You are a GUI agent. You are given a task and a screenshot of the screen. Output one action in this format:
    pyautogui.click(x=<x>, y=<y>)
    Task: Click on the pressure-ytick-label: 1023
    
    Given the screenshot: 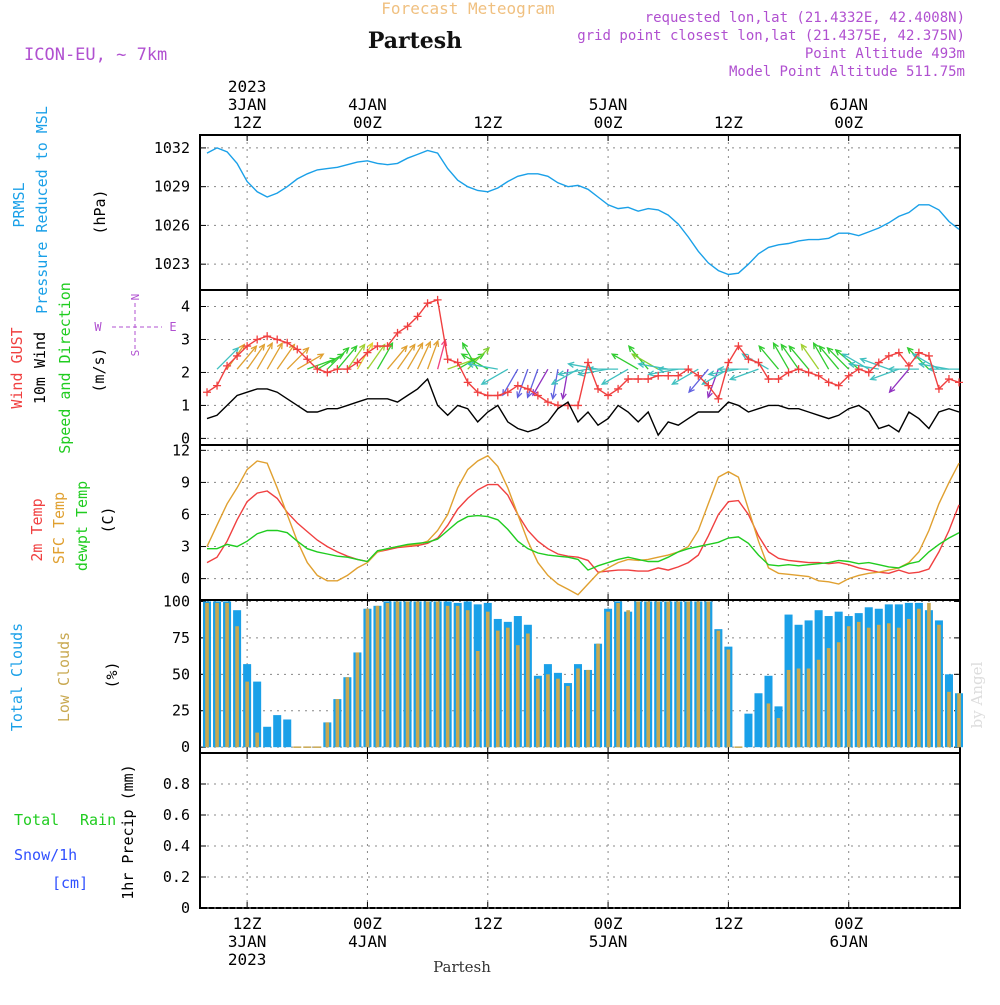 What is the action you would take?
    pyautogui.click(x=172, y=264)
    